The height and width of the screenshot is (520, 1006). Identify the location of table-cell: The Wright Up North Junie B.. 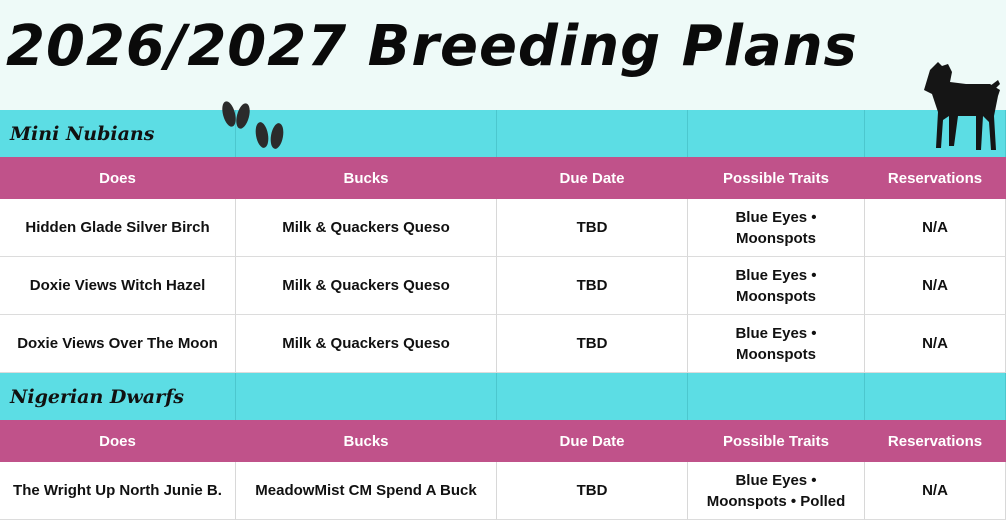
(118, 491).